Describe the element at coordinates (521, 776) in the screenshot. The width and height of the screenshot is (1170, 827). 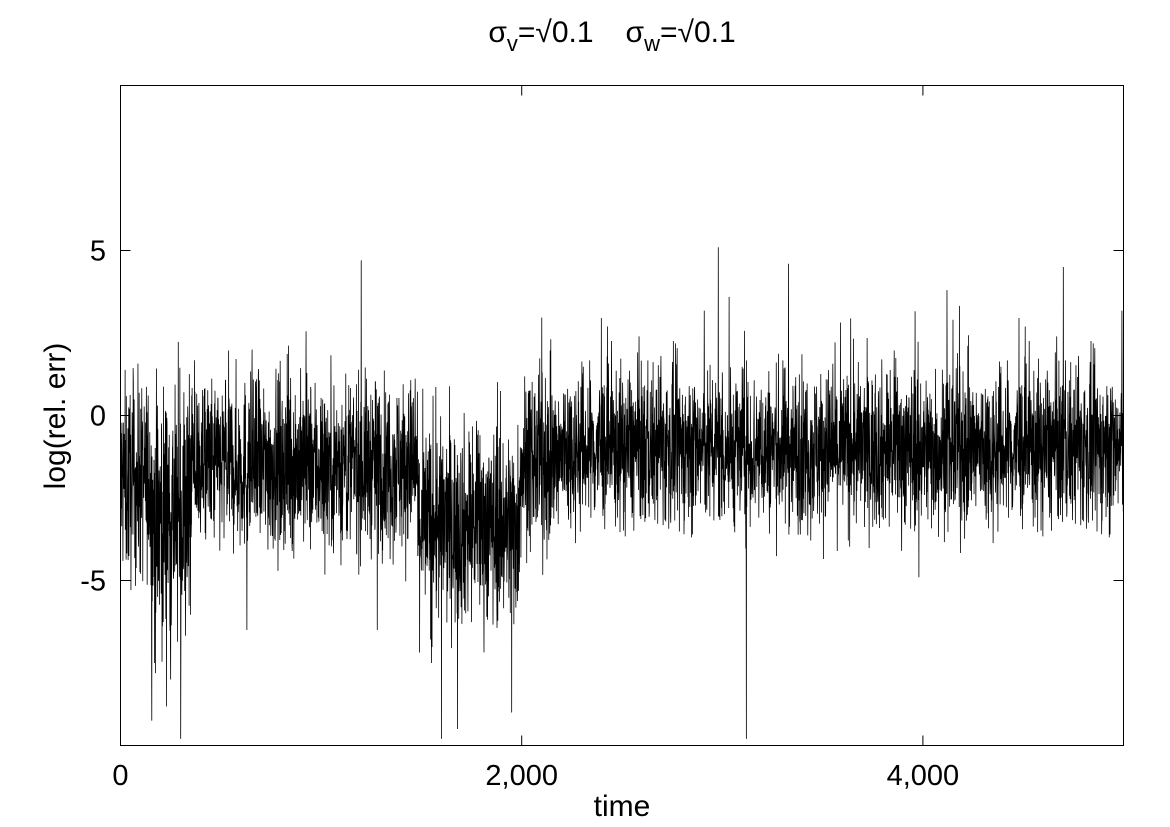
I see `x-tick-label: 2,000` at that location.